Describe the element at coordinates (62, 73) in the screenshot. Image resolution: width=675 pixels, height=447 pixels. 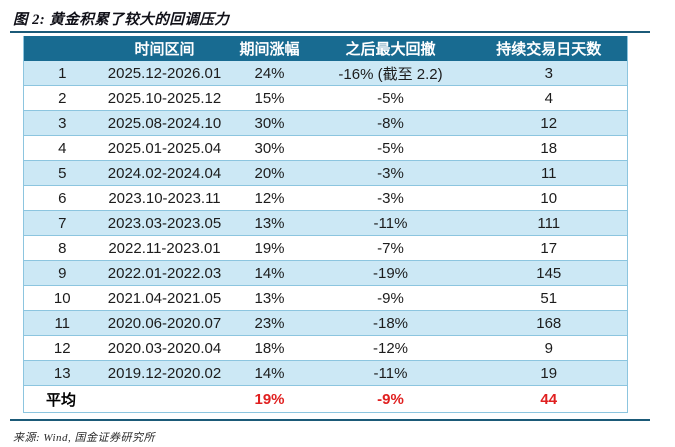
I see `table-cell: 1` at that location.